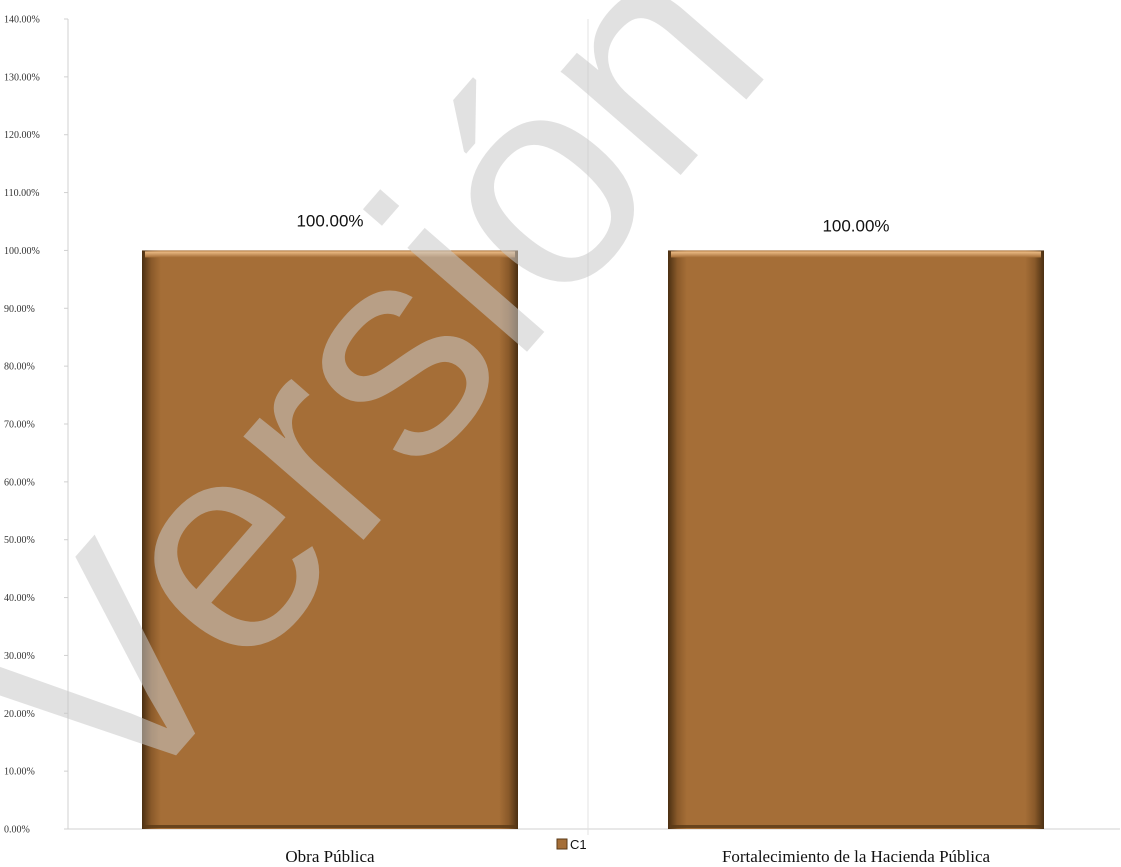 The width and height of the screenshot is (1121, 867). What do you see at coordinates (19, 772) in the screenshot?
I see `y-tick-label: 10.00%` at bounding box center [19, 772].